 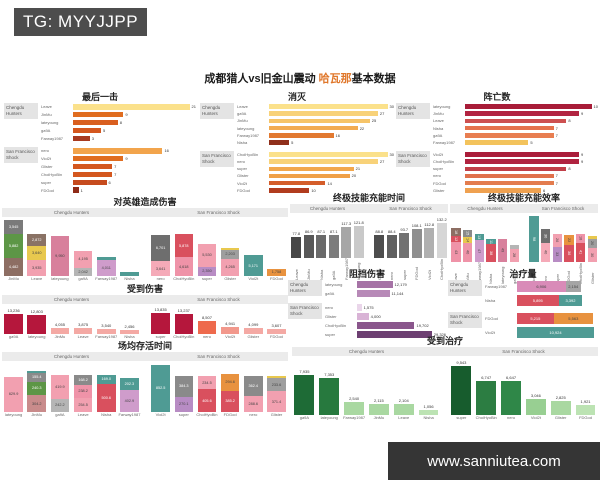 I want to click on value-label: 1, so click(x=81, y=190).